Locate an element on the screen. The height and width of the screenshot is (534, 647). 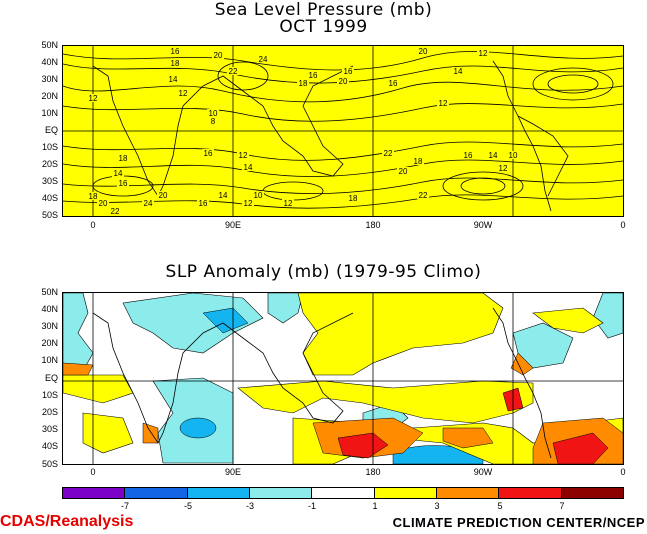
top-lon-label: 180 is located at coordinates (373, 225).